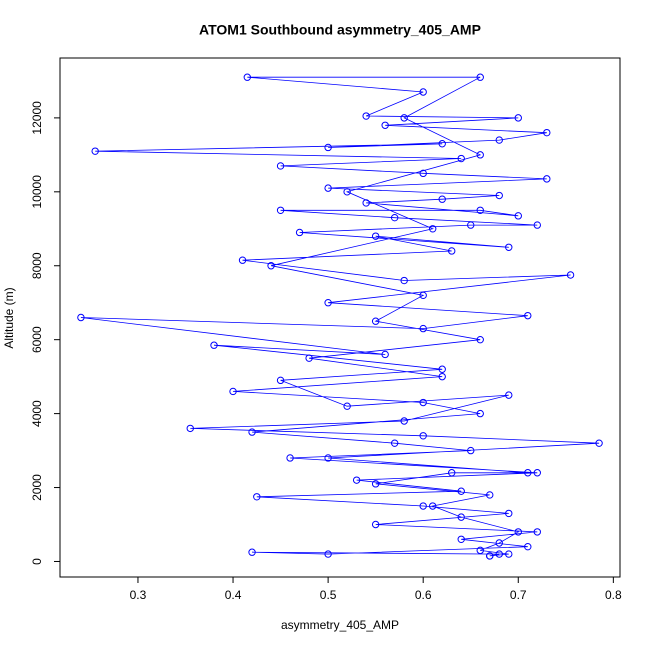 This screenshot has height=655, width=650. Describe the element at coordinates (37, 339) in the screenshot. I see `y-tick-label: 6000` at that location.